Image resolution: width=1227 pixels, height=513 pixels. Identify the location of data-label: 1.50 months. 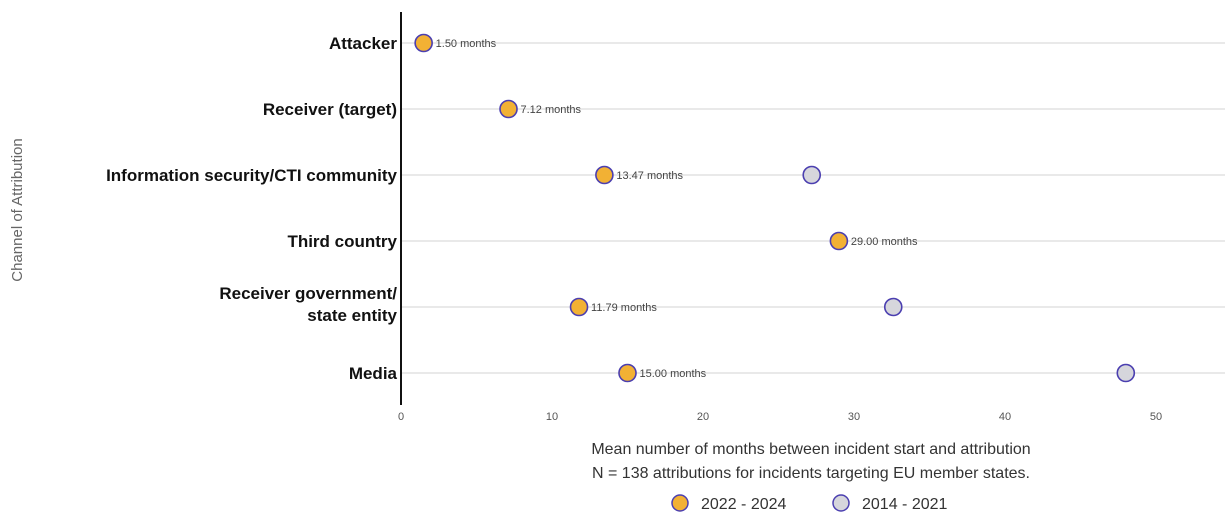
(466, 44).